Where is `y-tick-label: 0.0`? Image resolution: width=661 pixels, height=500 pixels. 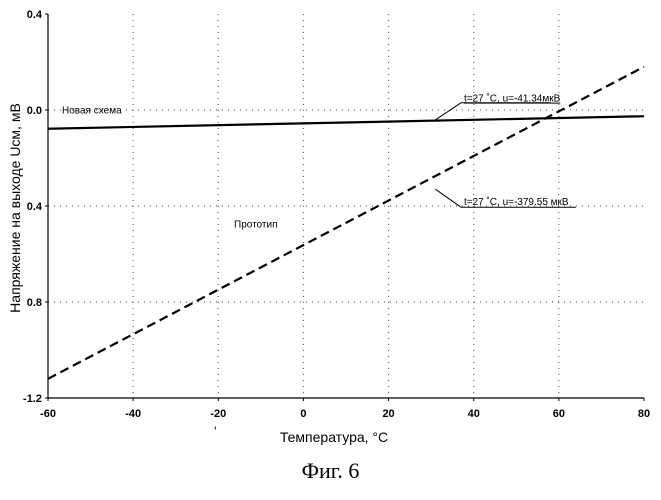 y-tick-label: 0.0 is located at coordinates (34, 111).